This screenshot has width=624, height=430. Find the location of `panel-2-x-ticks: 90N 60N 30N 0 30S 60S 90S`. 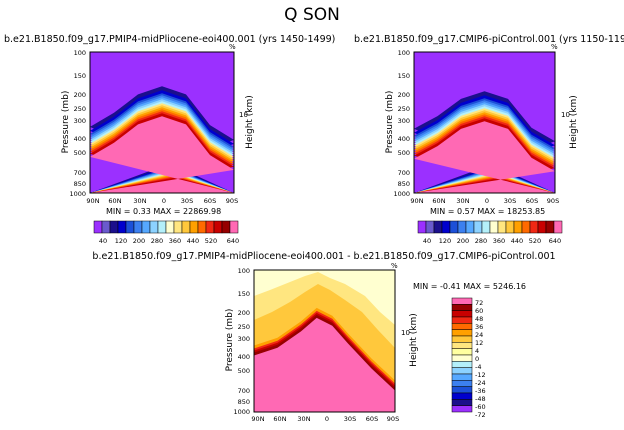

panel-2-x-ticks: 90N 60N 30N 0 30S 60S 90S is located at coordinates (484, 201).